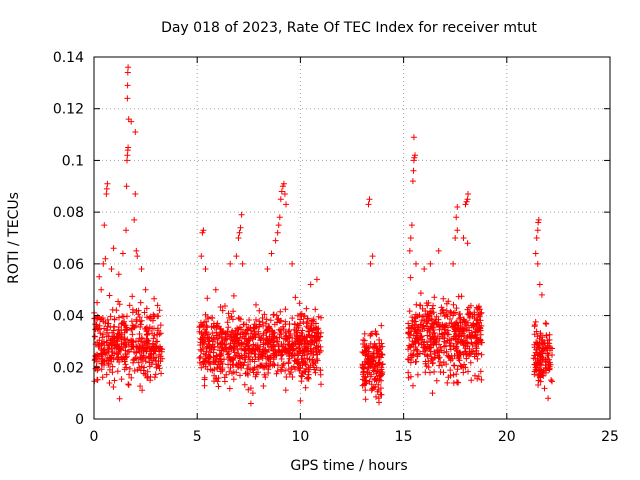  Describe the element at coordinates (197, 437) in the screenshot. I see `x-tick-label: 5` at that location.